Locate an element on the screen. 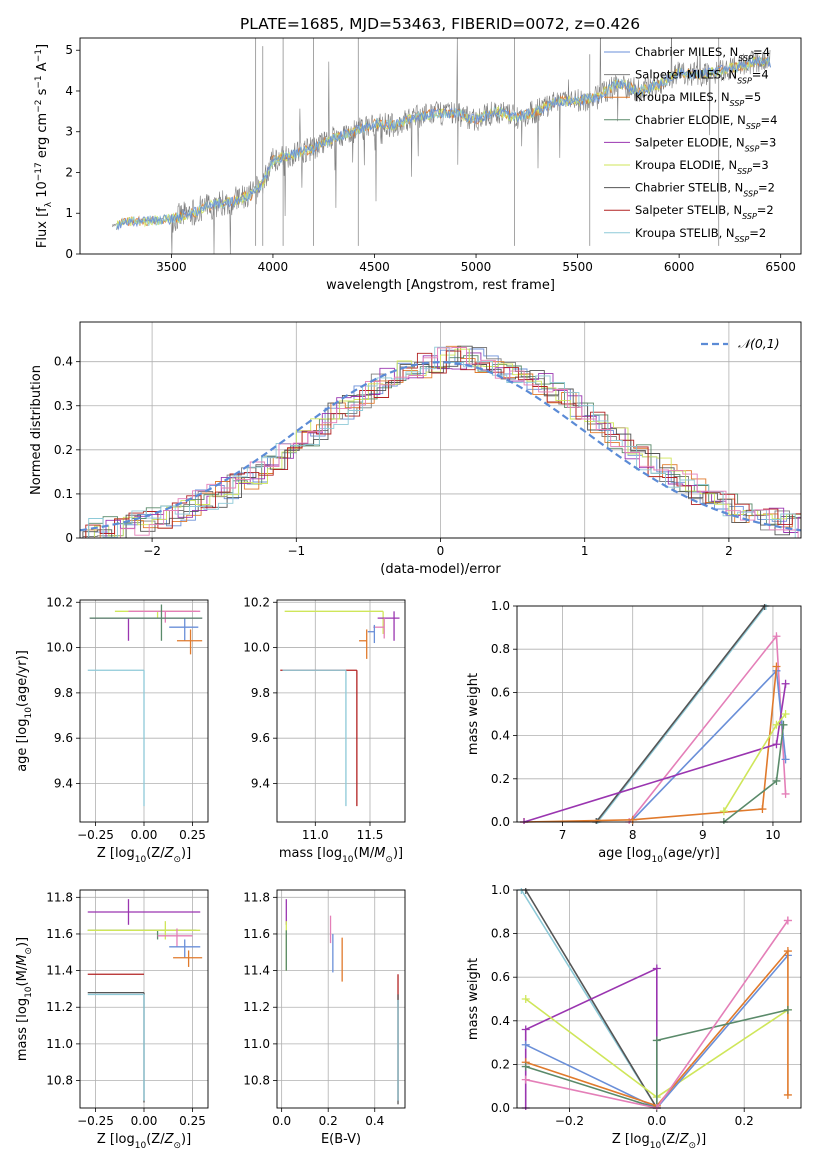 This screenshot has width=819, height=1170. legend-entry: Salpeter ELODIE, NSSP=3 is located at coordinates (705, 144).